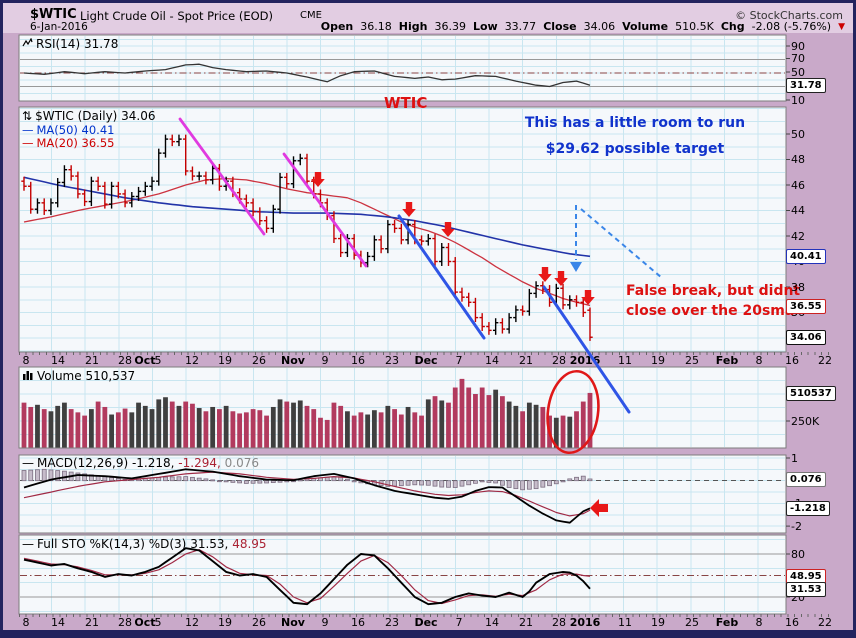  Describe the element at coordinates (158, 622) in the screenshot. I see `bottom-date-label: 5` at that location.